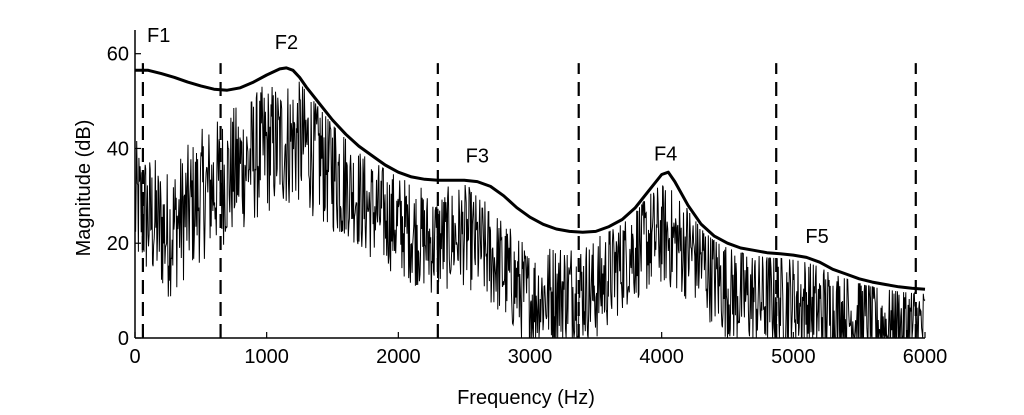 Image resolution: width=1024 pixels, height=415 pixels. Describe the element at coordinates (398, 357) in the screenshot. I see `x-tick-label: 2000` at that location.